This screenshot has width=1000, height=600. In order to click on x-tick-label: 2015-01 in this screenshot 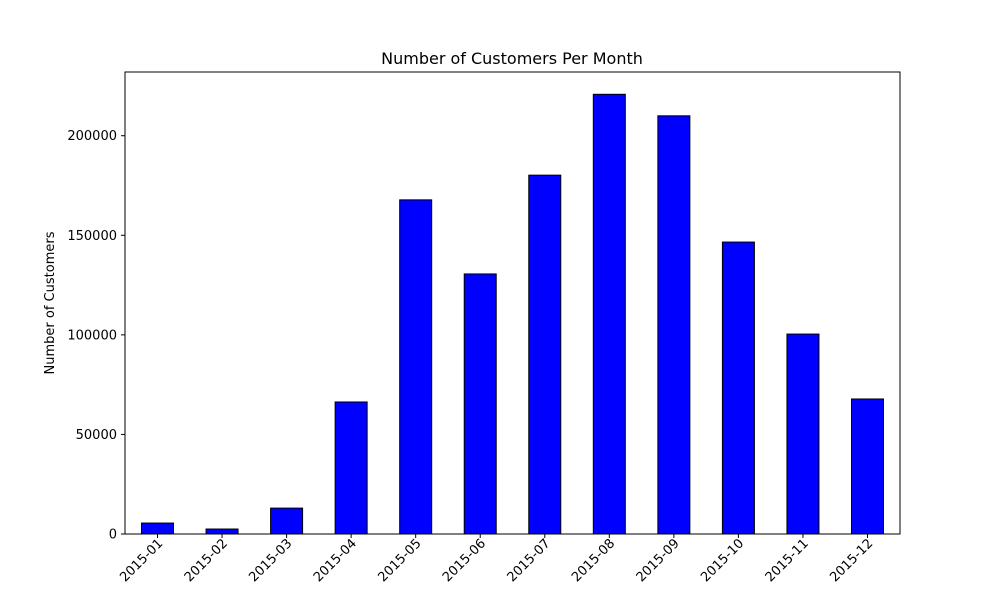, I will do `click(141, 560)`.